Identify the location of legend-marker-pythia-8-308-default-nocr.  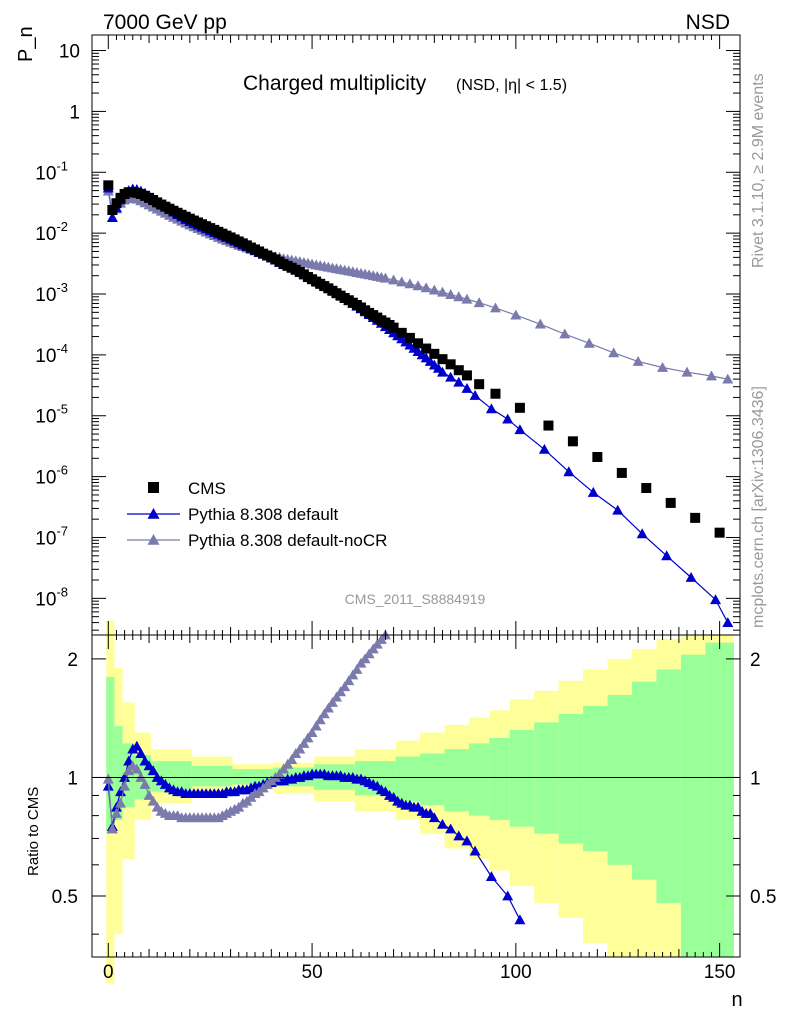
(153, 539).